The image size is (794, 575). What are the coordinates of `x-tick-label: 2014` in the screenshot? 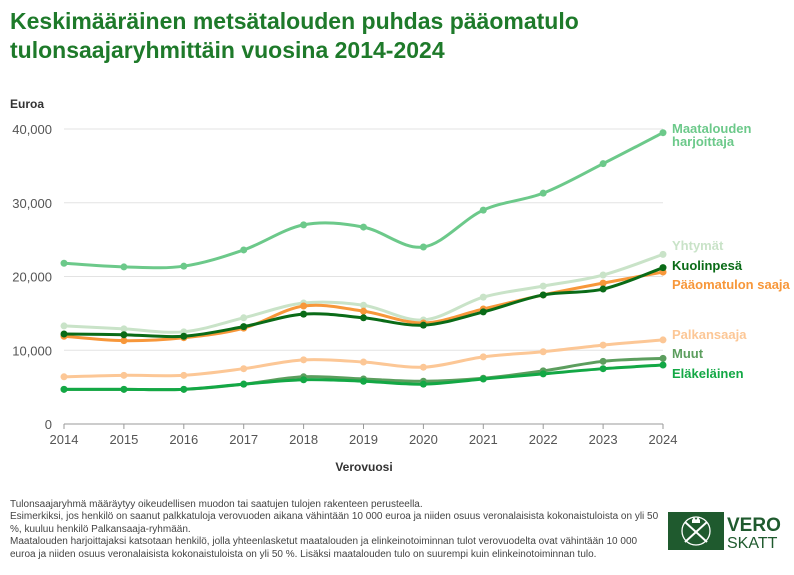 It's located at (64, 439).